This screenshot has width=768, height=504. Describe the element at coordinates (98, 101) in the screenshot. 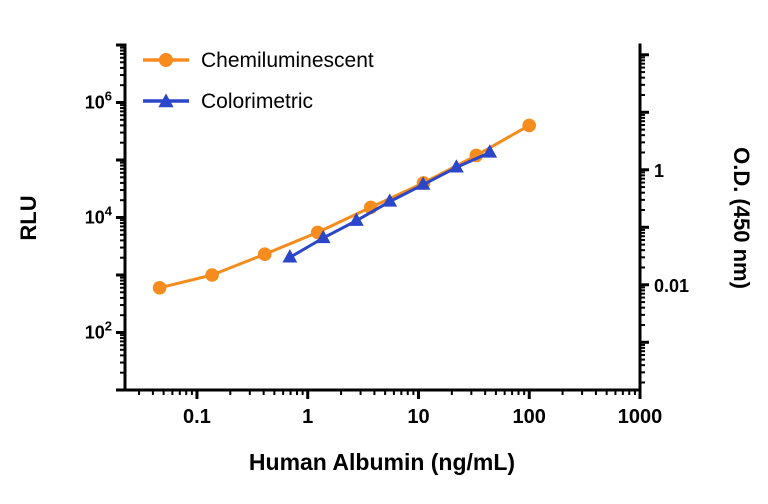

I see `left-y-tick-label: 10⁶` at that location.